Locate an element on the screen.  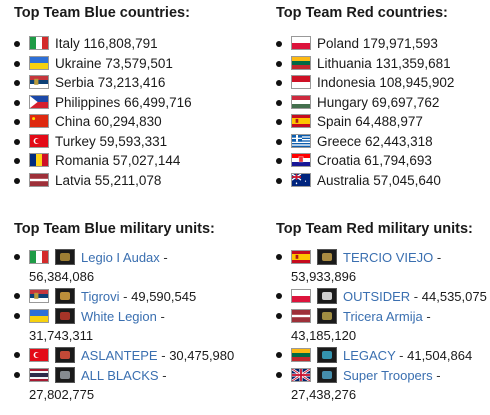
unit-link: Tricera Armija is located at coordinates (383, 316).